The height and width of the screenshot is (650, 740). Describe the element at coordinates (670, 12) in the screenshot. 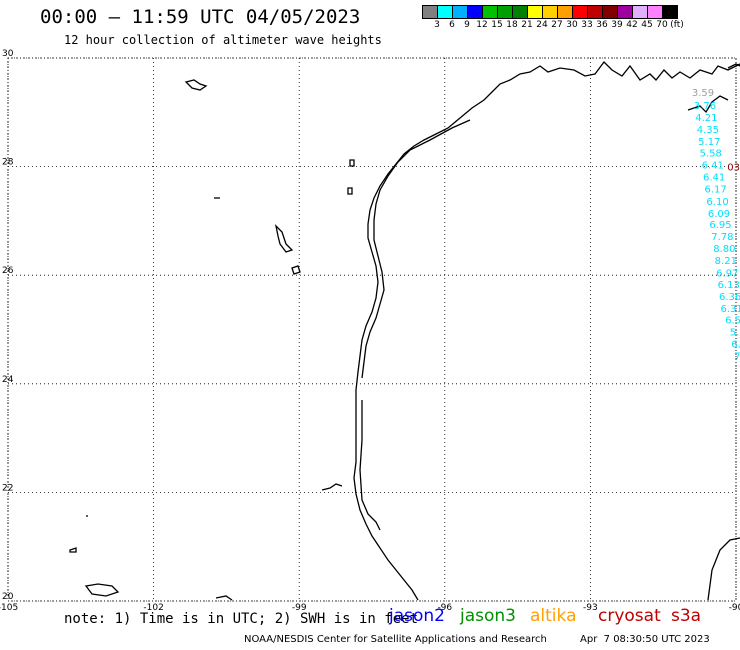

I see `color-swatch` at that location.